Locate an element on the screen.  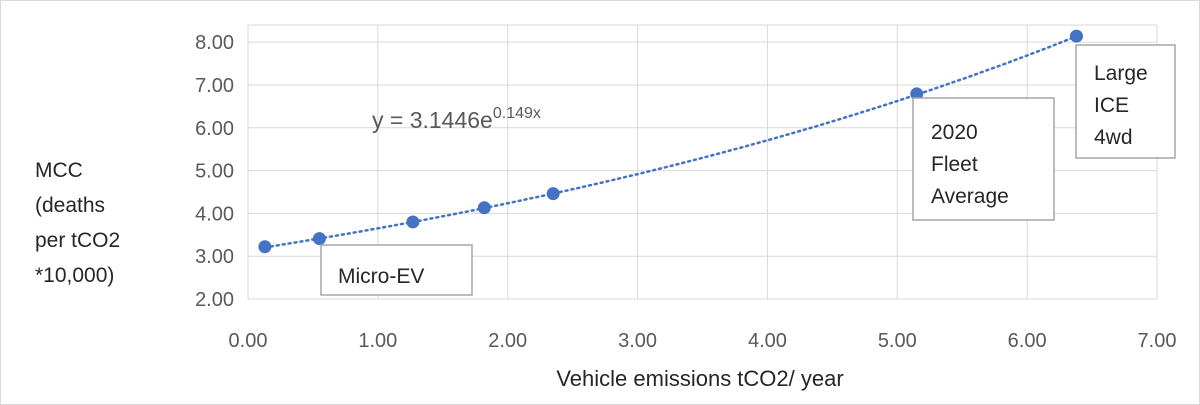
x-axis-title: Vehicle emissions tCO2/ year is located at coordinates (699, 378).